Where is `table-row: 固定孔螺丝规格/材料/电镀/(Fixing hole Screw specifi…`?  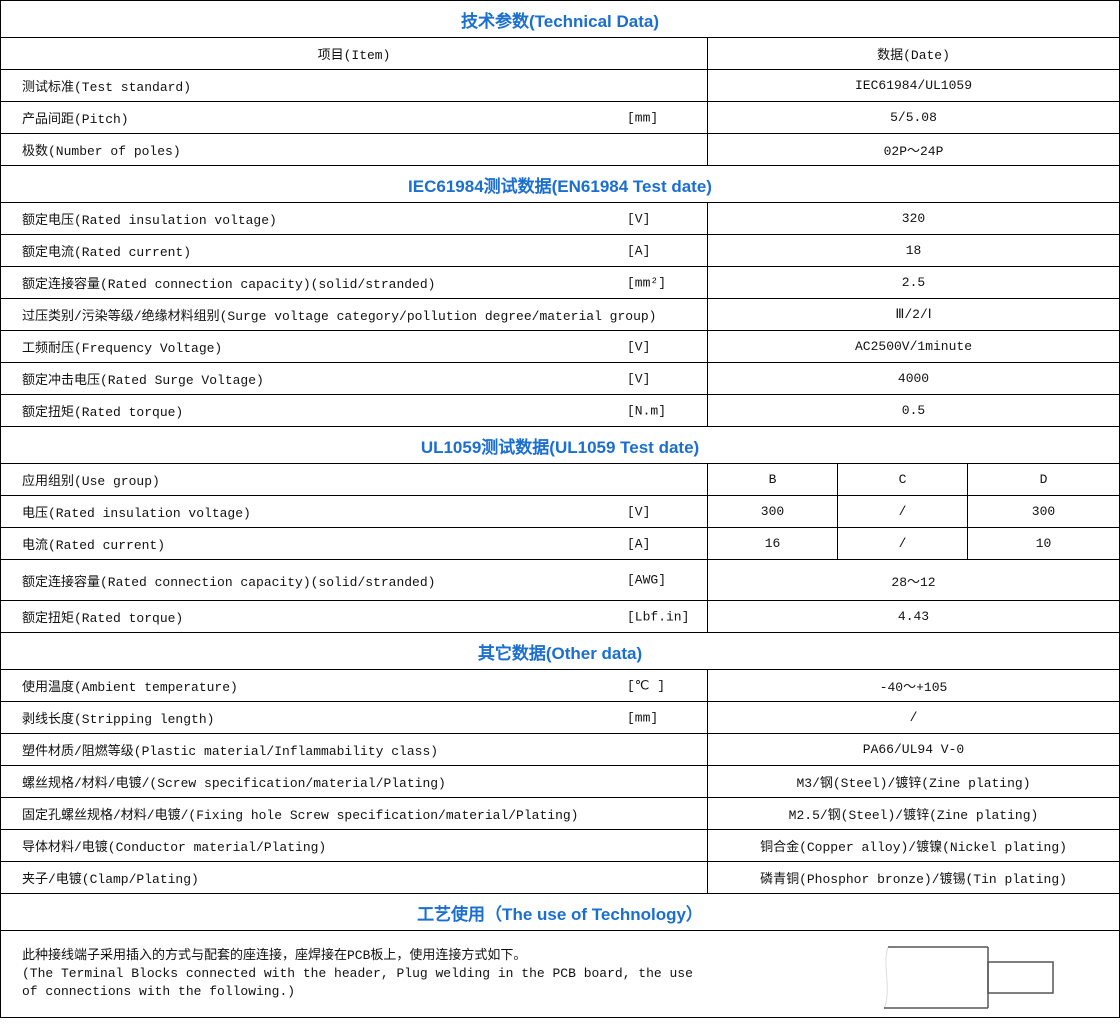
table-row: 固定孔螺丝规格/材料/电镀/(Fixing hole Screw specifi… is located at coordinates (560, 813).